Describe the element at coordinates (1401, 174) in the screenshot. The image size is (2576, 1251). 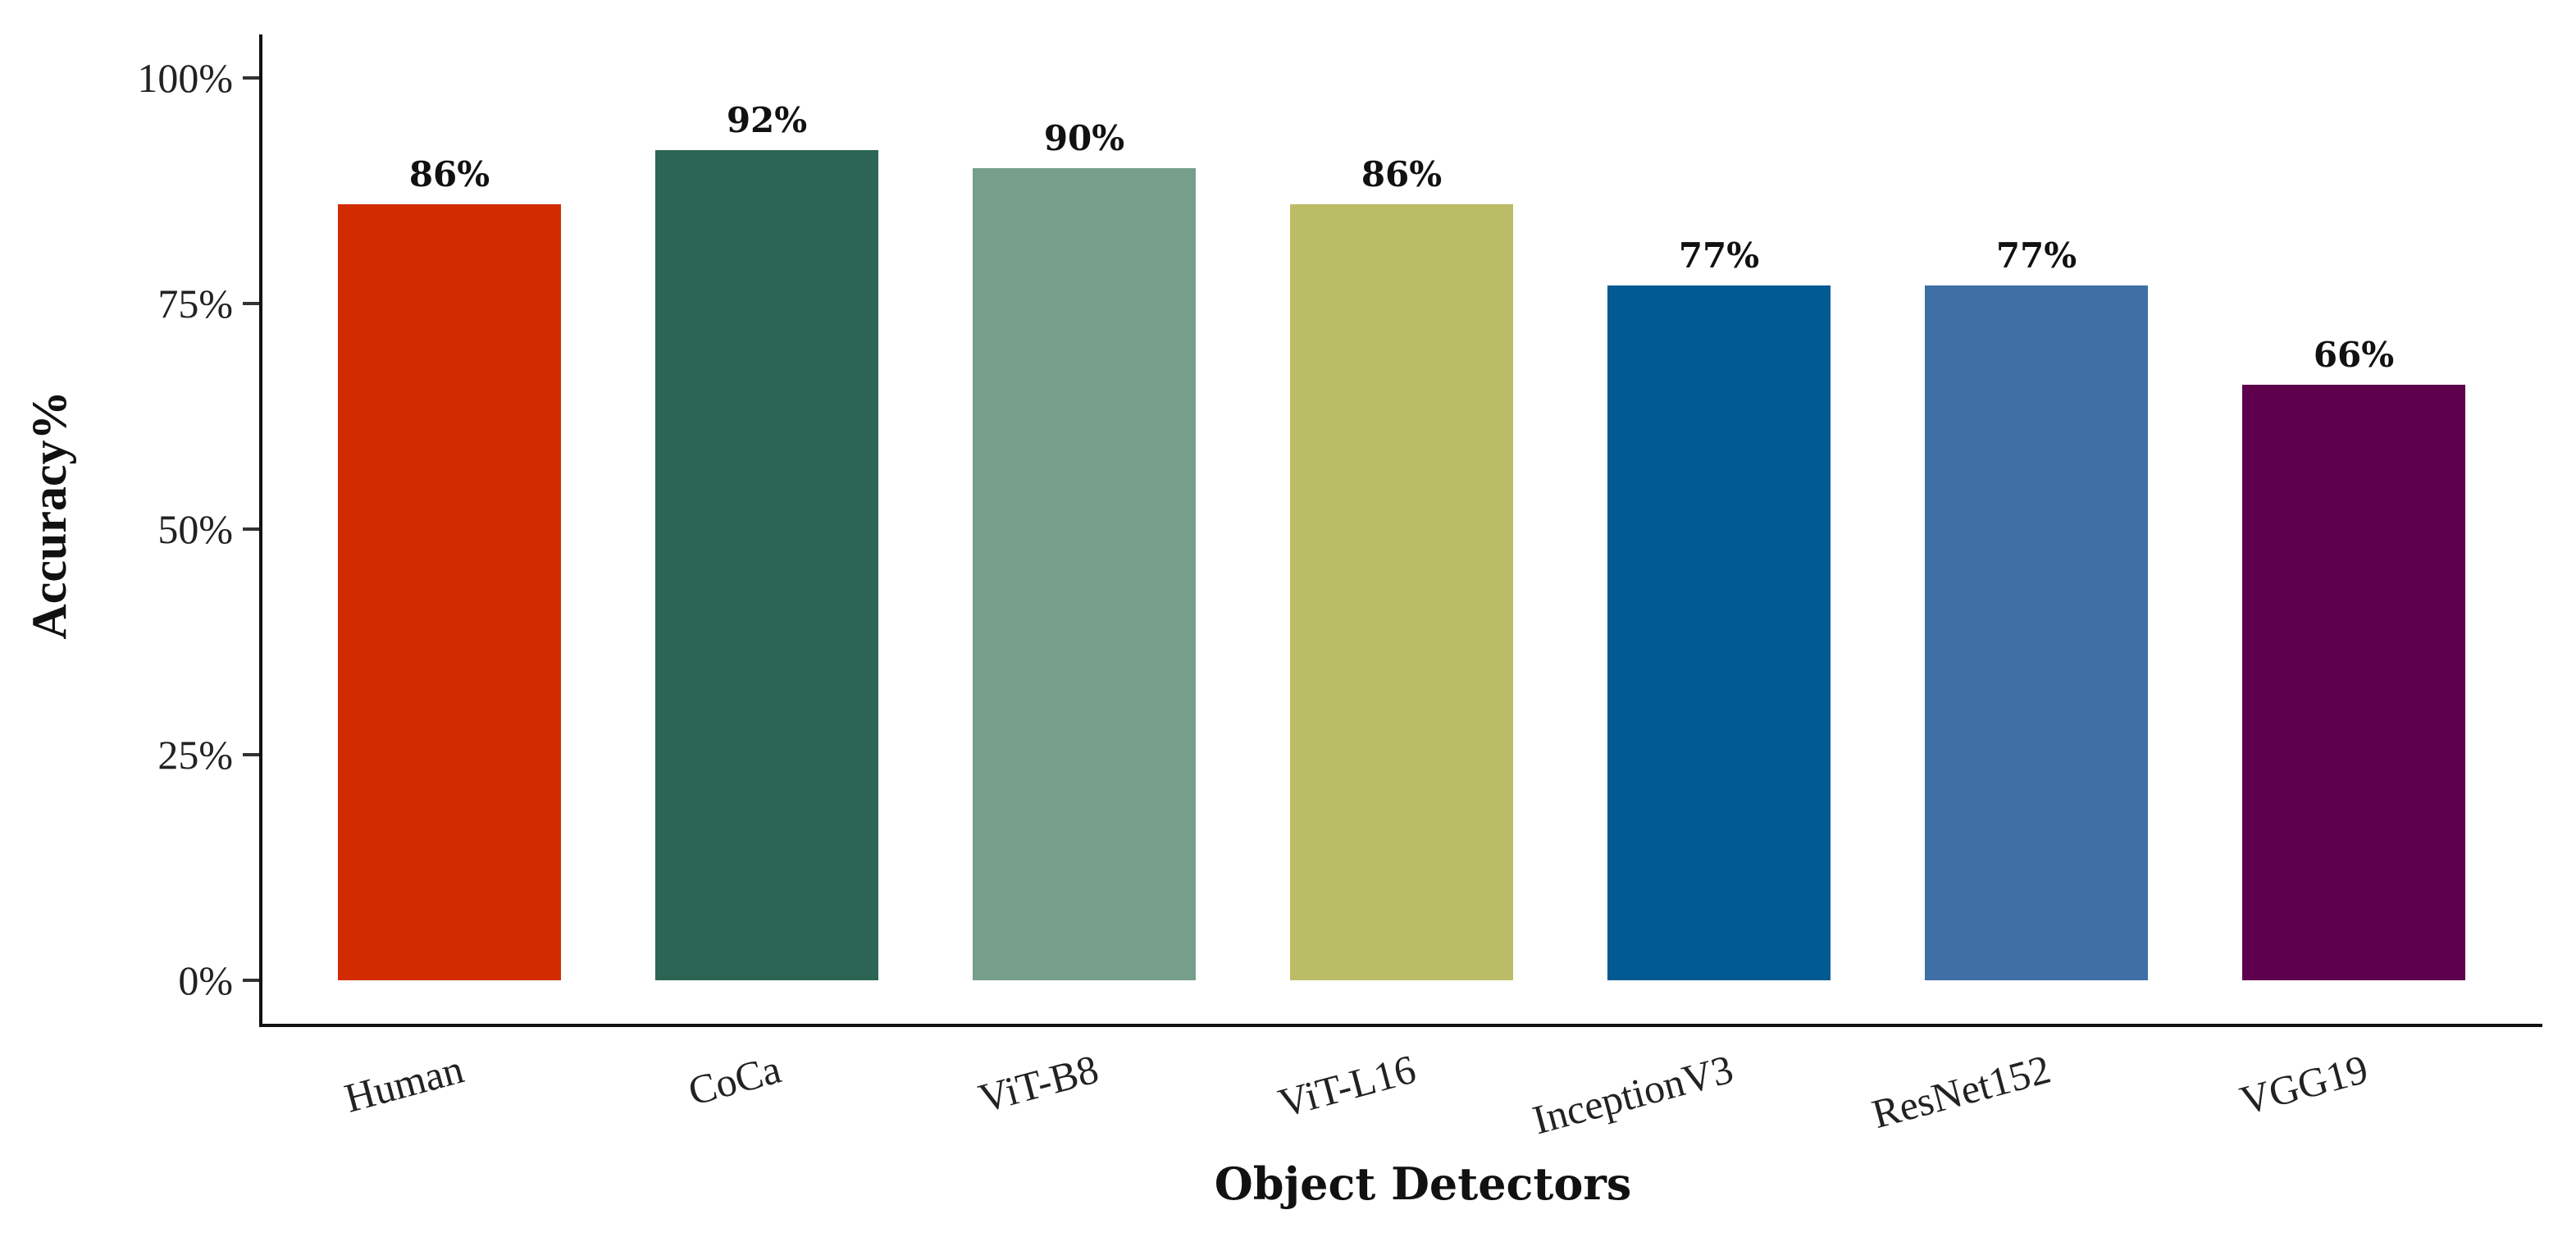
I see `value-label-vit-l16: 86%` at that location.